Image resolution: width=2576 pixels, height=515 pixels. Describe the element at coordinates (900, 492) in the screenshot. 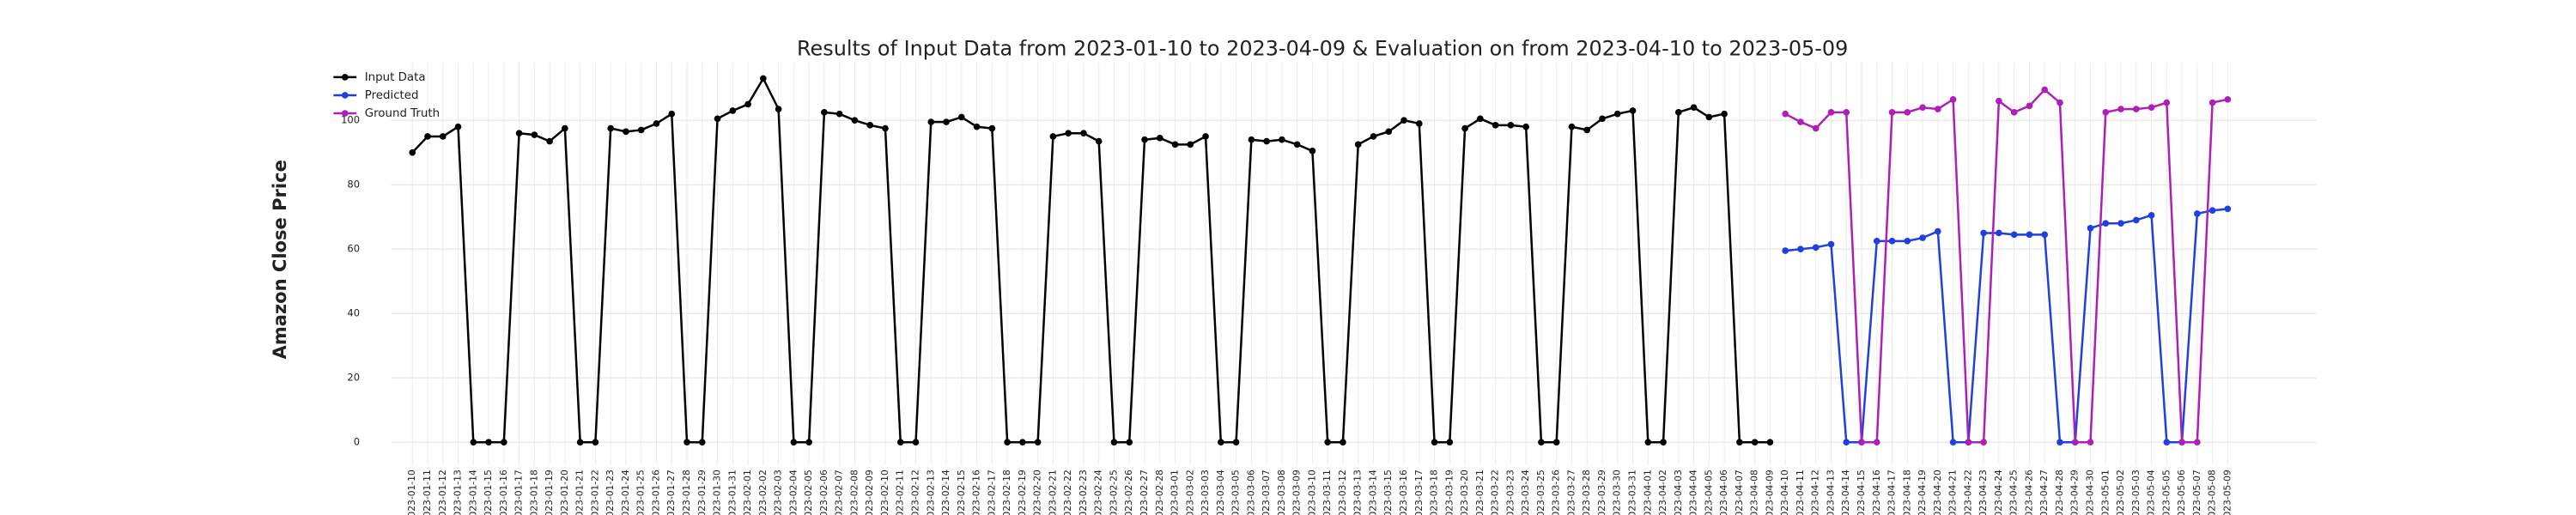

I see `x-tick-label: 2023-02-11` at that location.